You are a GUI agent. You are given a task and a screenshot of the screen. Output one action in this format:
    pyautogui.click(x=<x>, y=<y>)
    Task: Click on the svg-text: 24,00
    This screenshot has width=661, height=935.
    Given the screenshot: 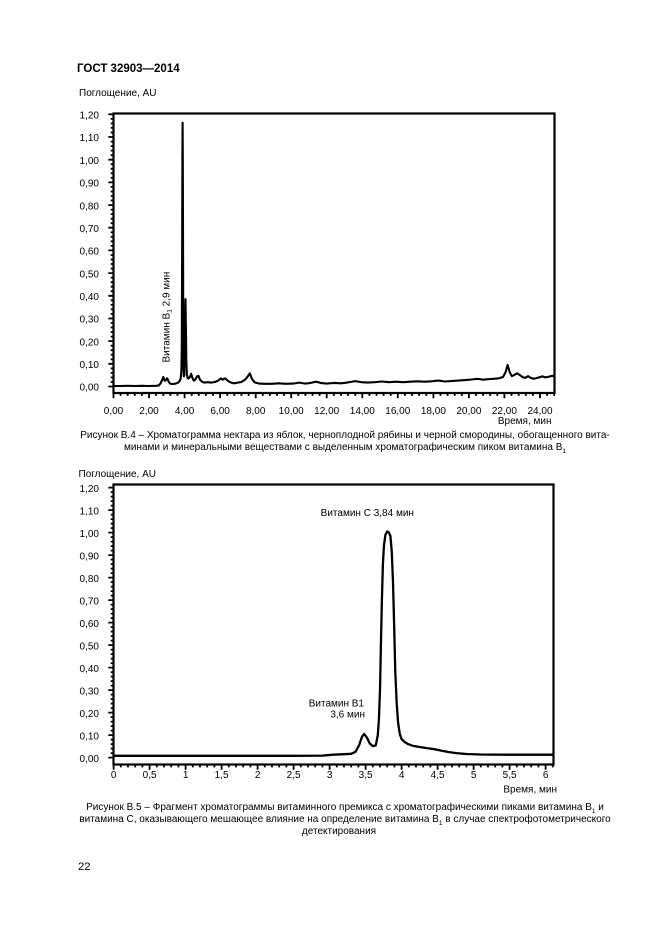 What is the action you would take?
    pyautogui.click(x=539, y=411)
    